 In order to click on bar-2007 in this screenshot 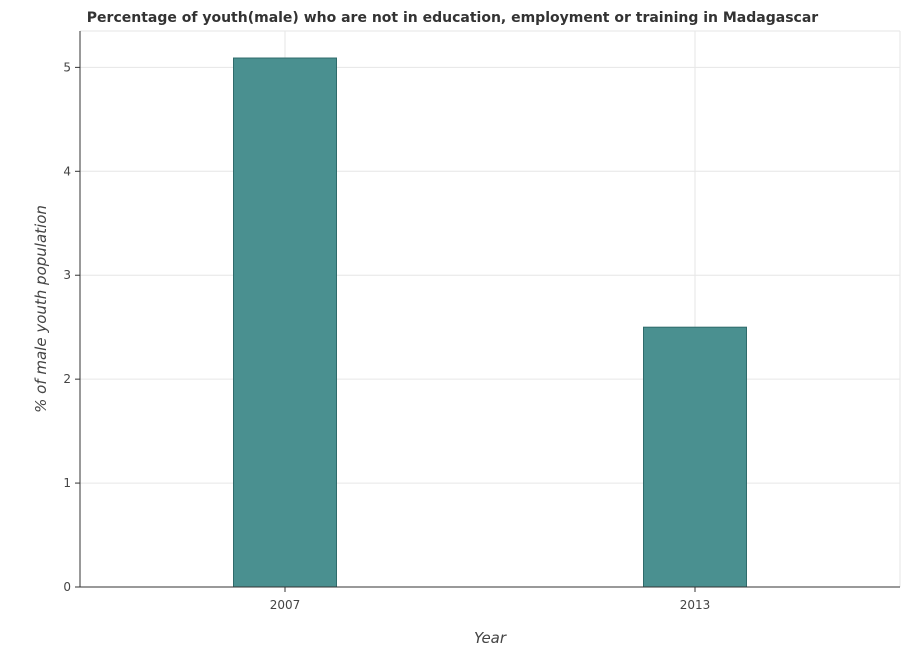, I will do `click(285, 322)`.